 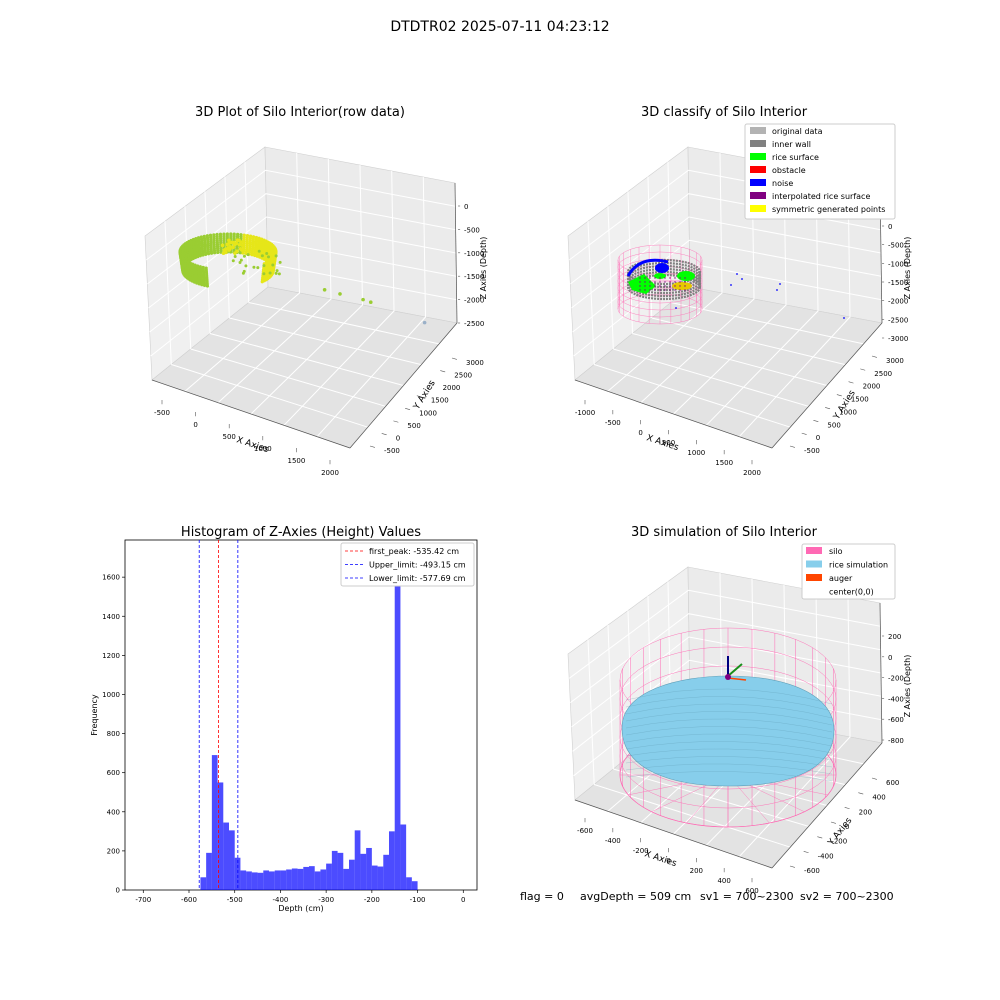 I want to click on legend-label: original data, so click(x=797, y=131).